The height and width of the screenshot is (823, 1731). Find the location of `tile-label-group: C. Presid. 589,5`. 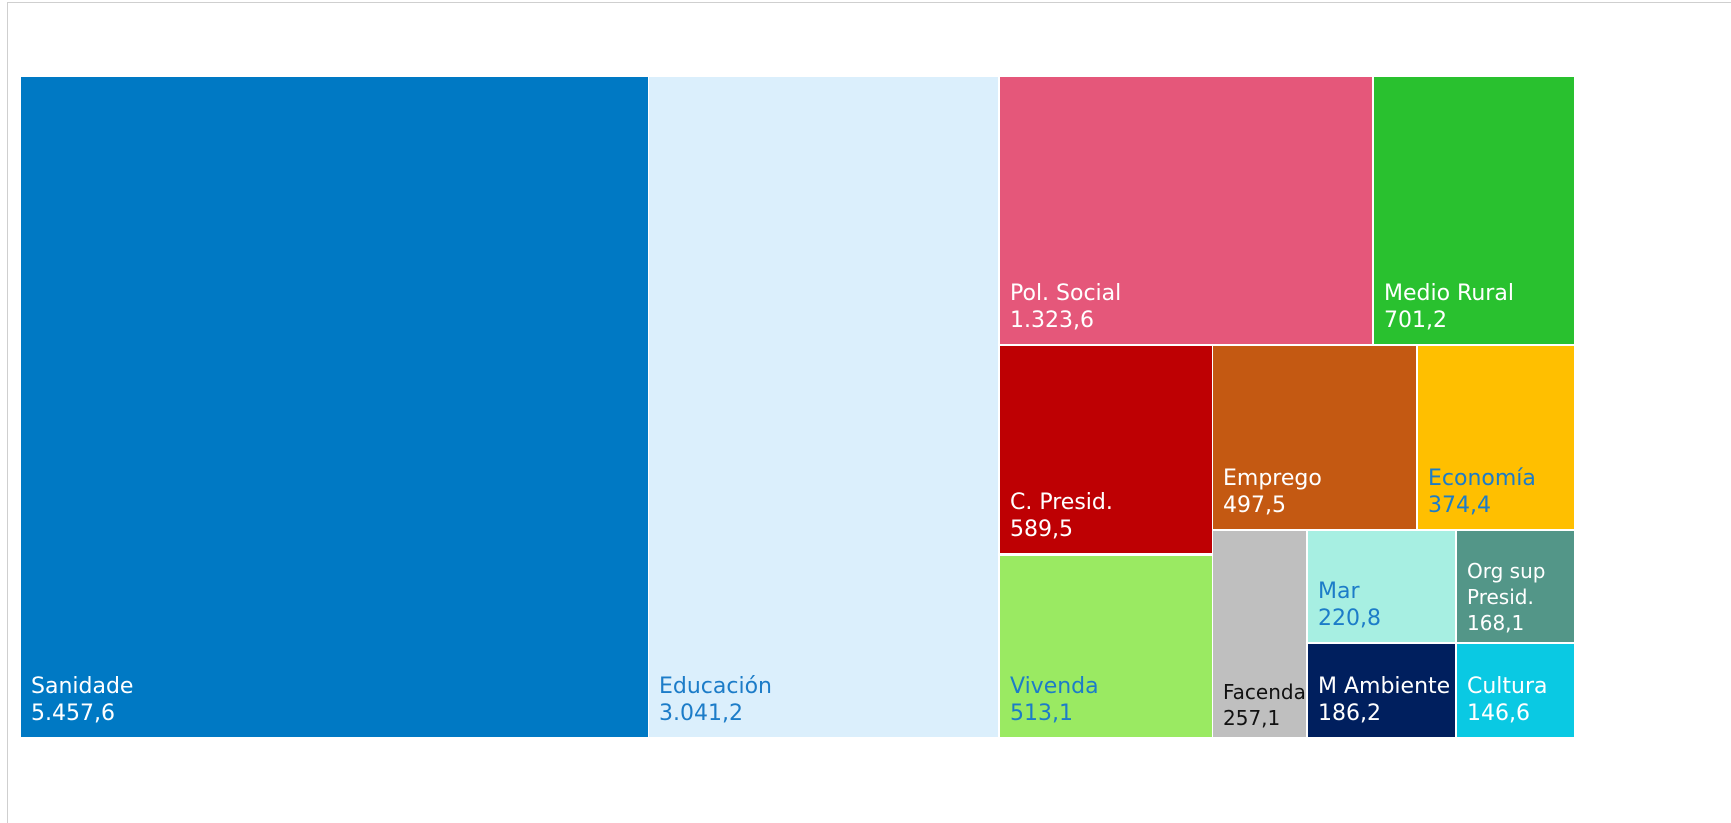

tile-label-group: C. Presid. 589,5 is located at coordinates (1109, 516).